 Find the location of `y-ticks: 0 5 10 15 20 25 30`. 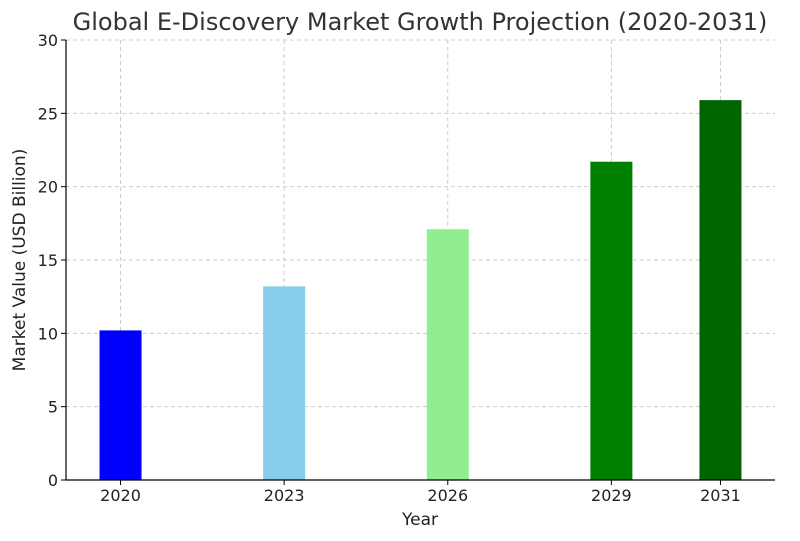

y-ticks: 0 5 10 15 20 25 30 is located at coordinates (52, 260).